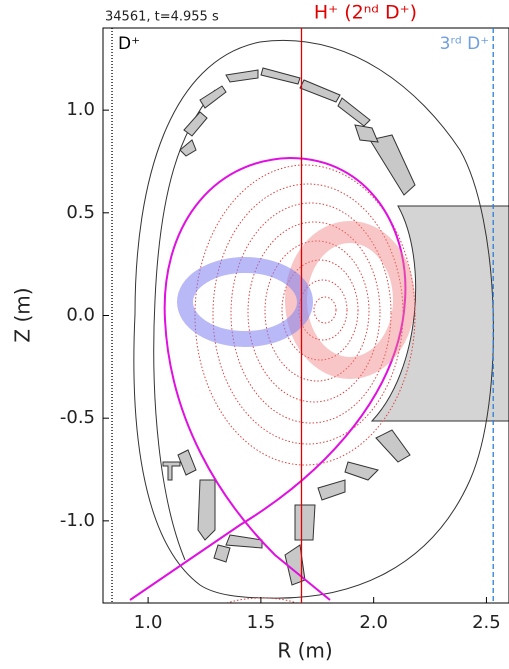 This screenshot has width=509, height=669. What do you see at coordinates (77, 417) in the screenshot?
I see `y-tick-label: -0.5` at bounding box center [77, 417].